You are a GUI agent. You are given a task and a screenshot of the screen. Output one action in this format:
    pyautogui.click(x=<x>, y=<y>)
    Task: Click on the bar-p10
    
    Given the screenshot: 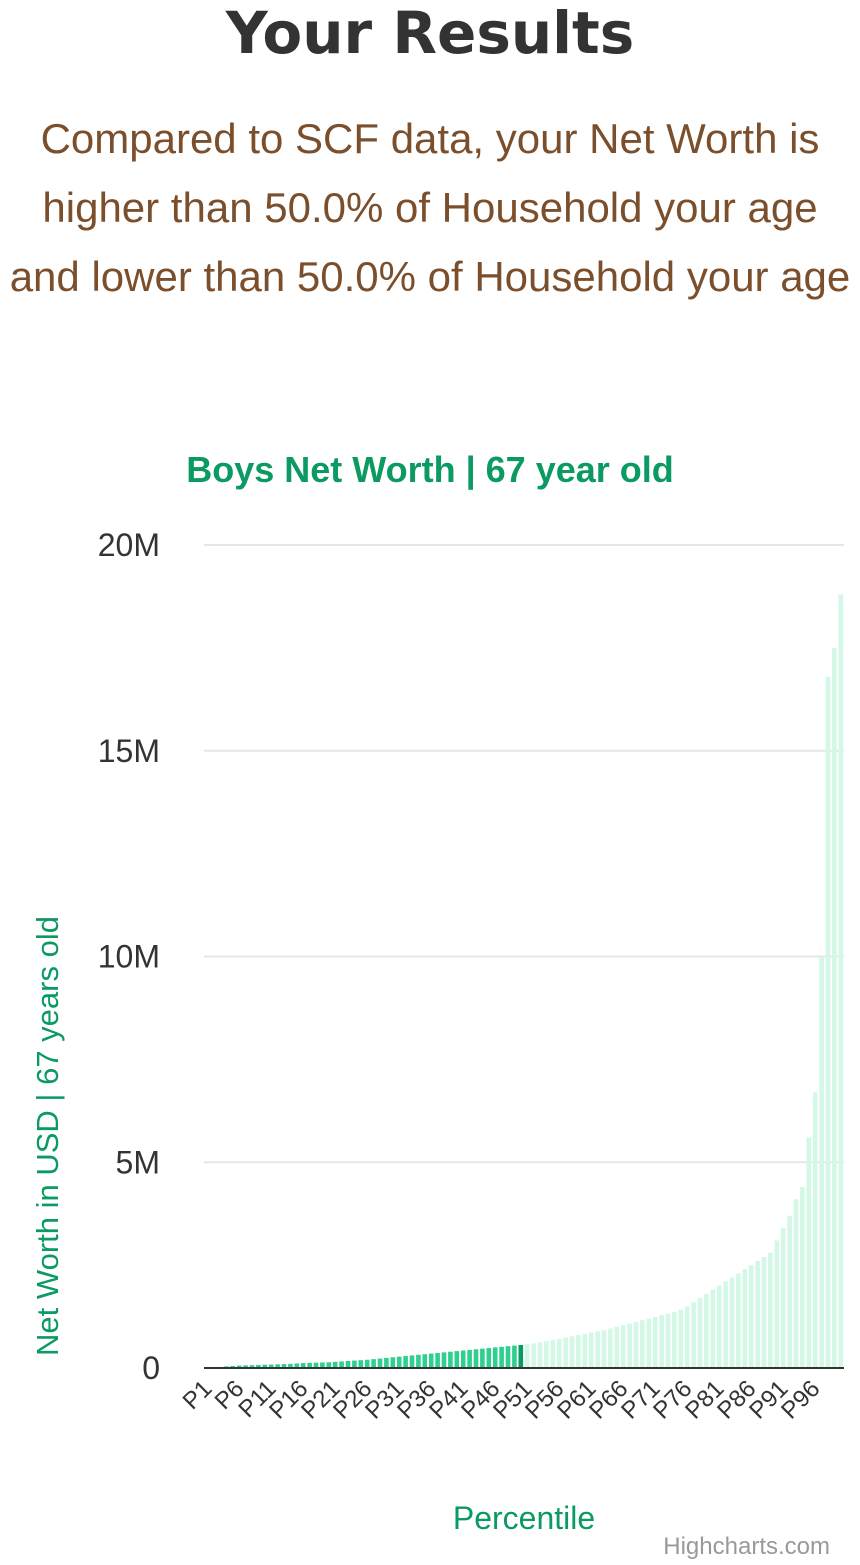 What is the action you would take?
    pyautogui.click(x=265, y=1366)
    